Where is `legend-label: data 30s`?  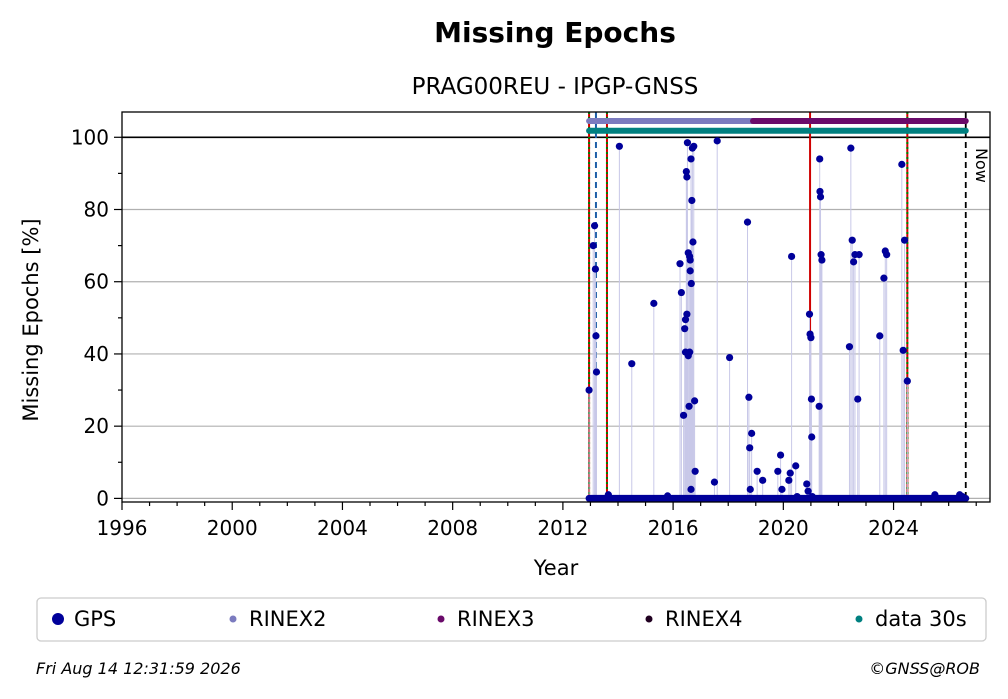 legend-label: data 30s is located at coordinates (921, 619).